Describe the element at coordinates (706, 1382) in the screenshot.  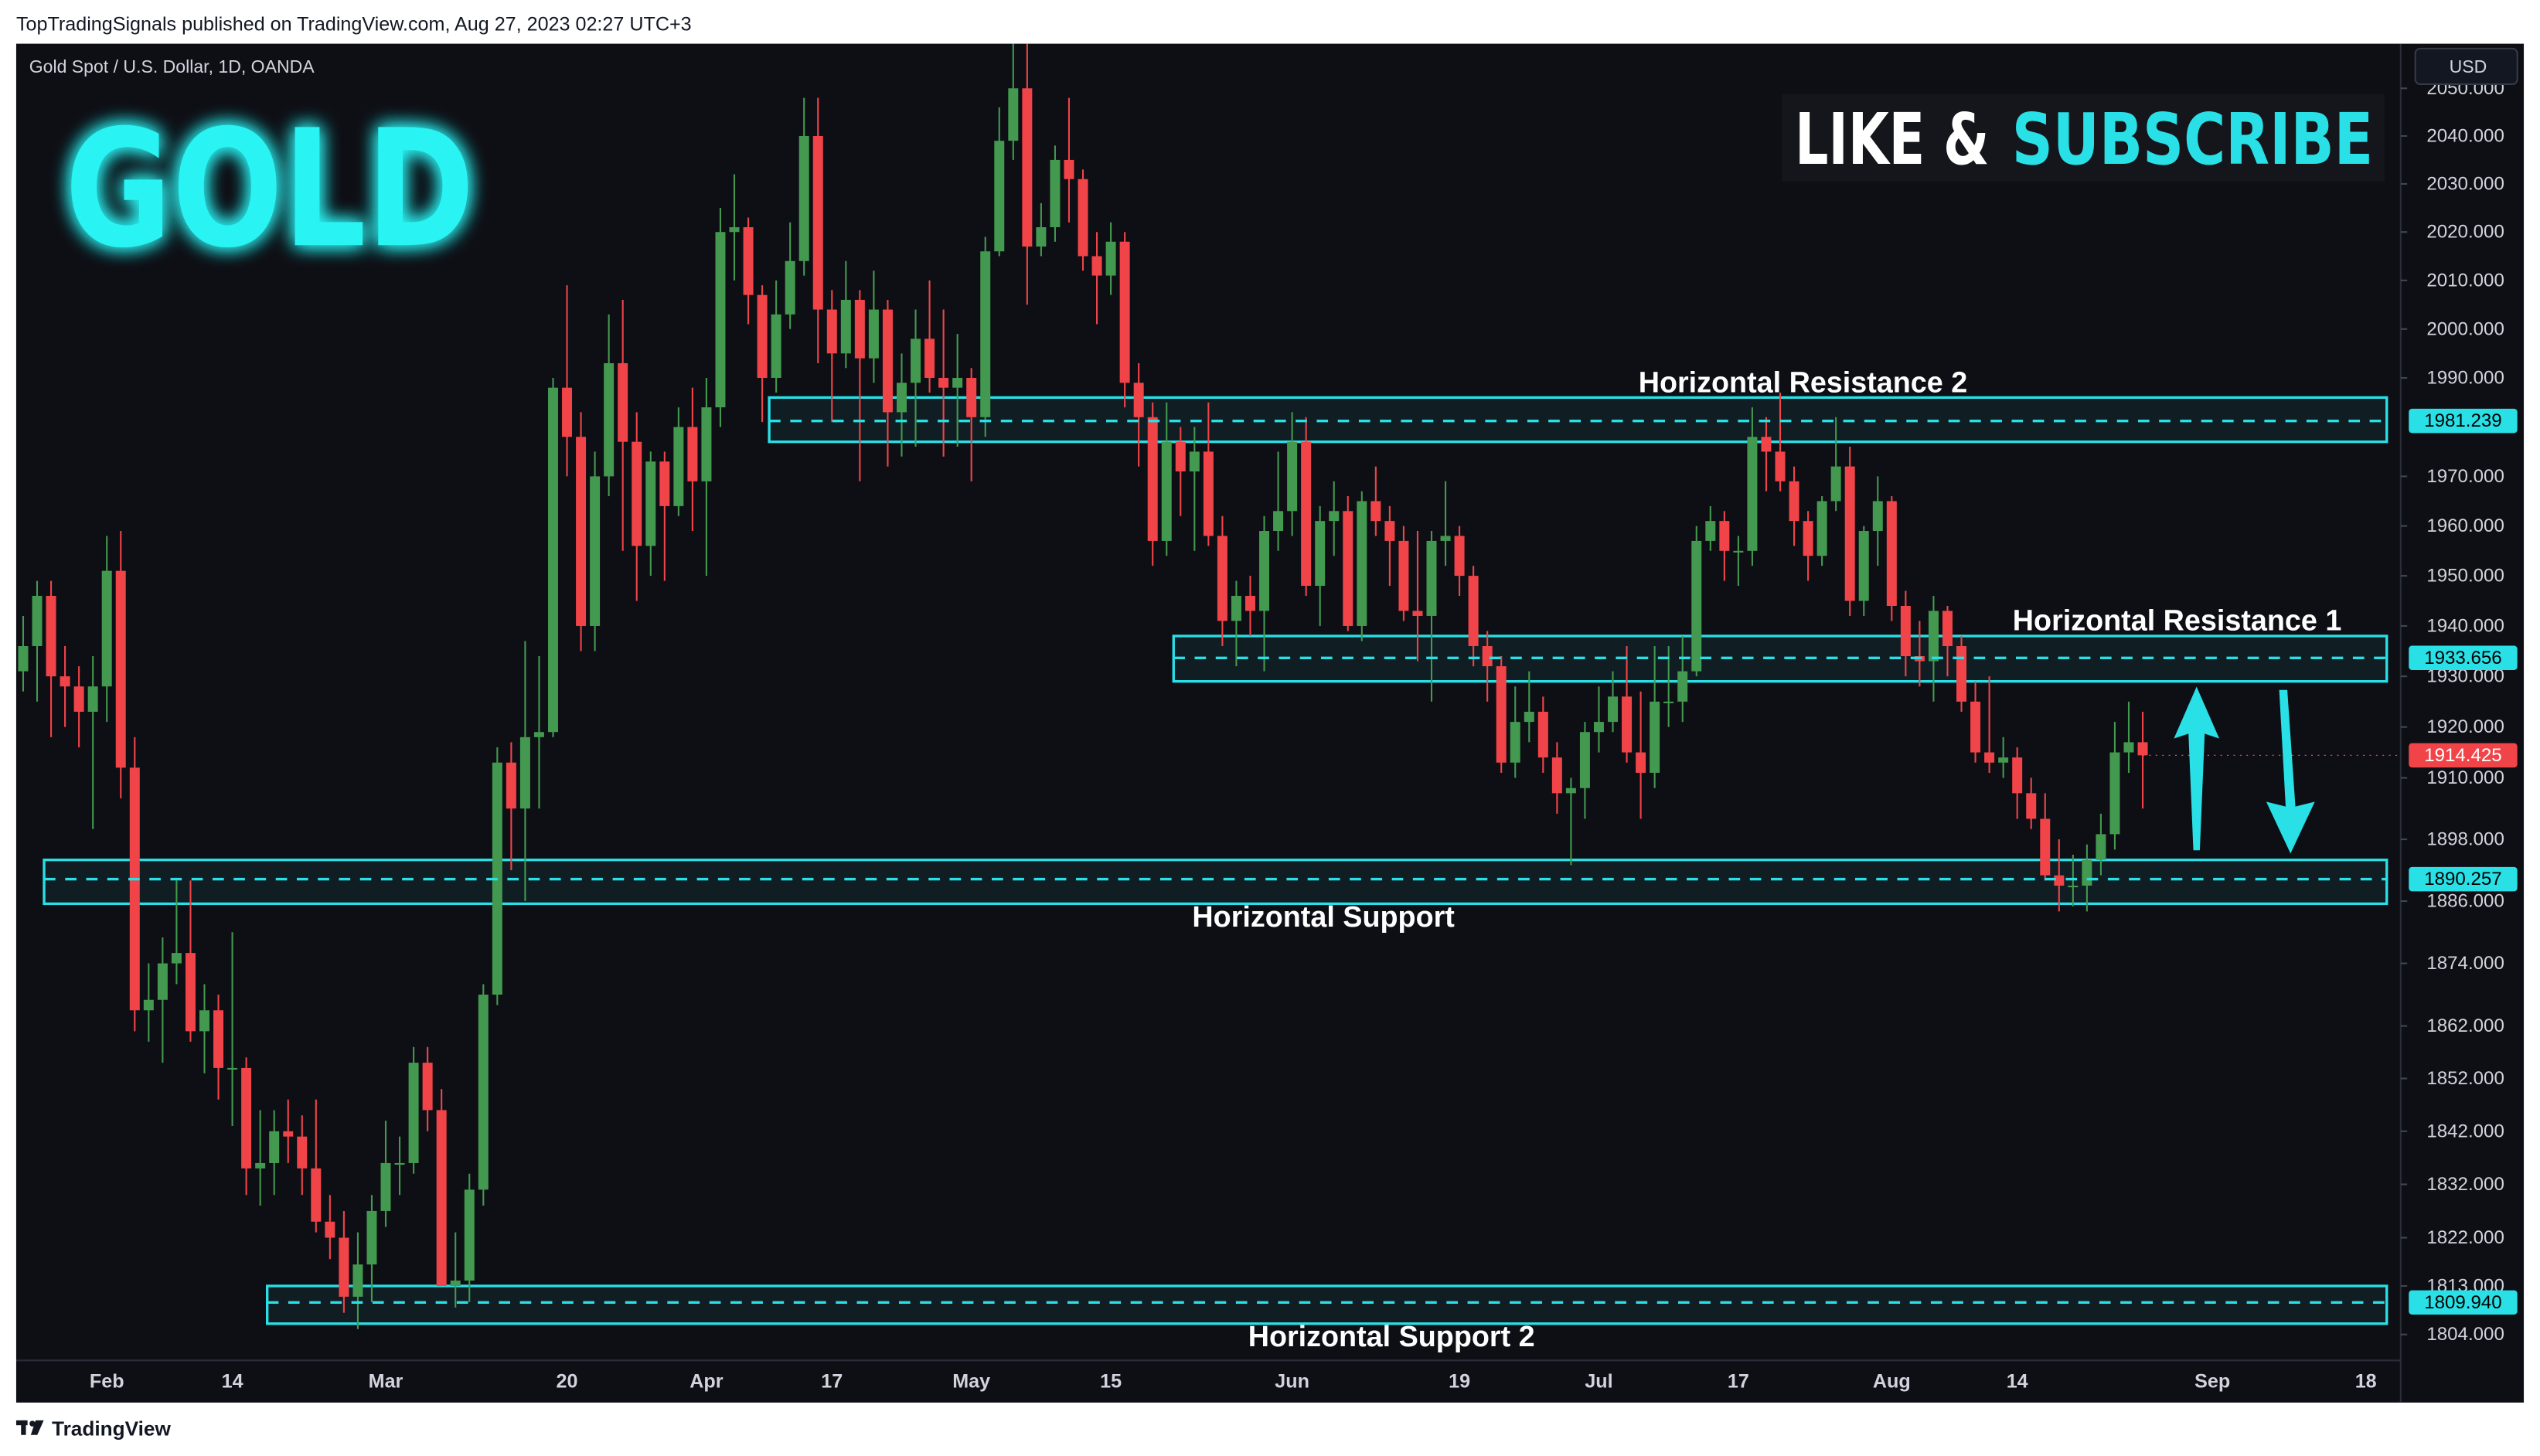
I see `x-tick-label: Apr` at that location.